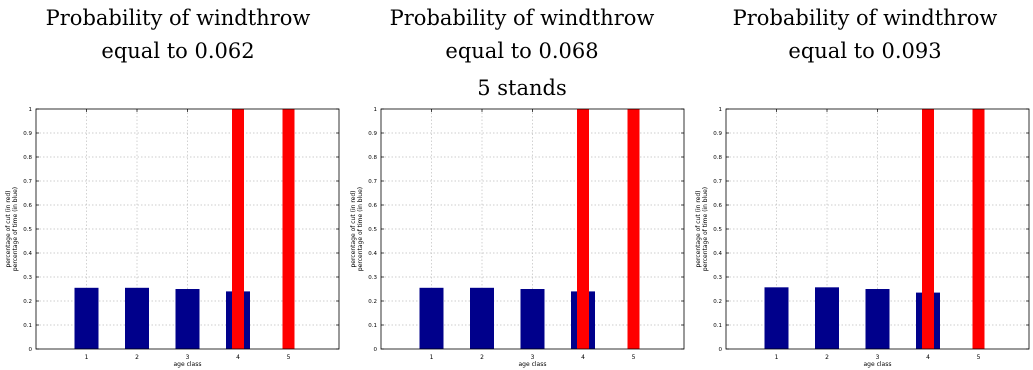  What do you see at coordinates (865, 35) in the screenshot?
I see `panel-title-3: Probability of windthrow equal to 0.093` at bounding box center [865, 35].